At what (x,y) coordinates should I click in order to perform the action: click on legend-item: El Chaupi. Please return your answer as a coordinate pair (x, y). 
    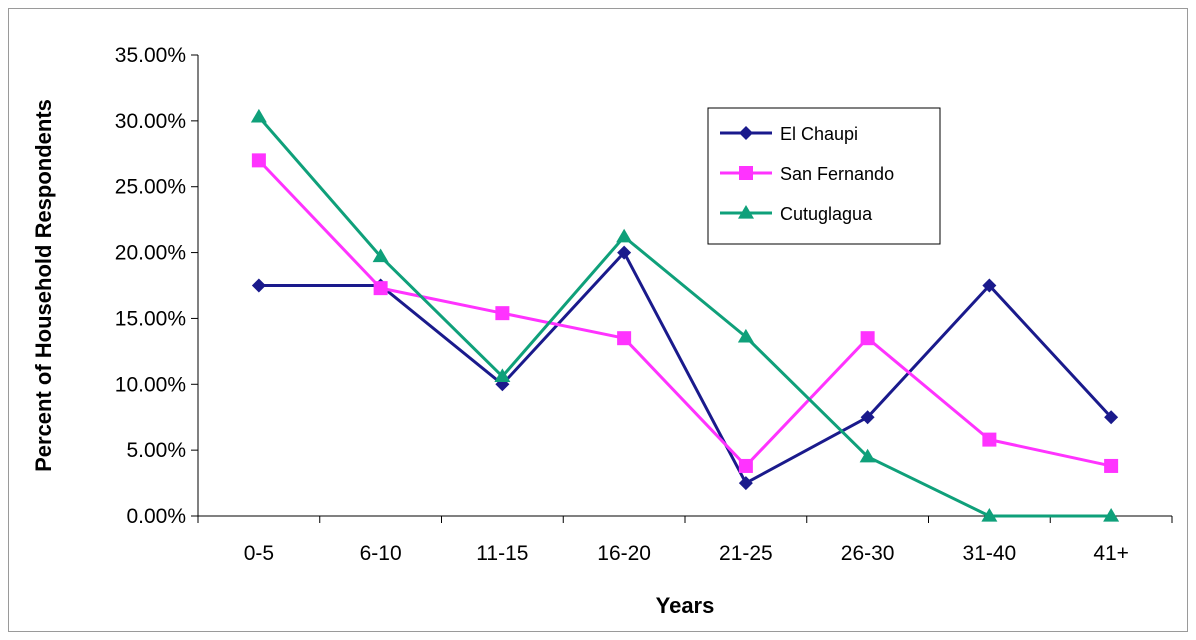
    Looking at the image, I should click on (789, 134).